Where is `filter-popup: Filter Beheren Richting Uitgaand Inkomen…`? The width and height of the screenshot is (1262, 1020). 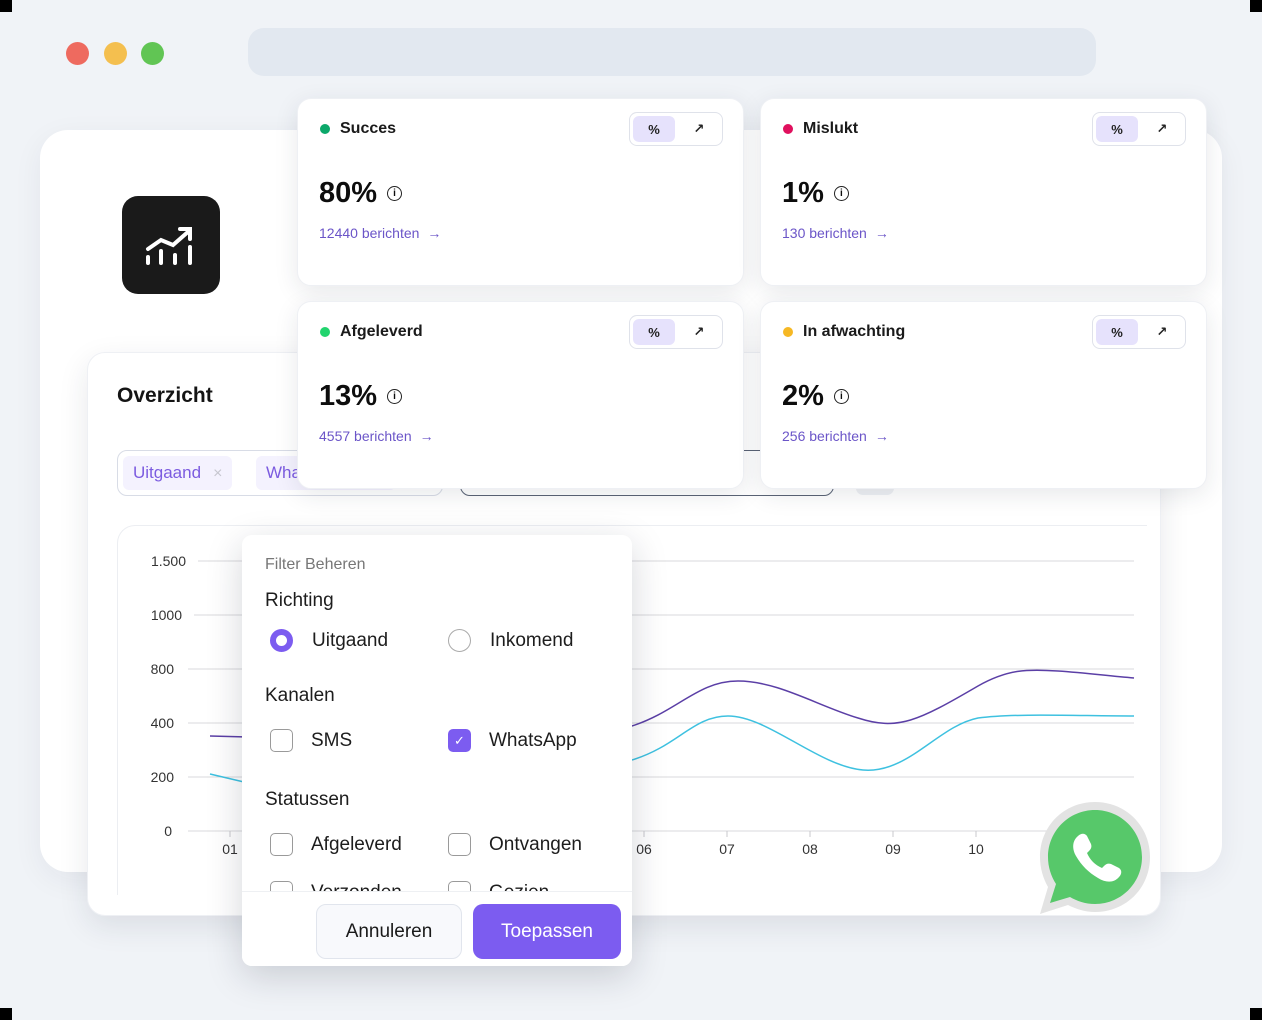 filter-popup: Filter Beheren Richting Uitgaand Inkomen… is located at coordinates (437, 750).